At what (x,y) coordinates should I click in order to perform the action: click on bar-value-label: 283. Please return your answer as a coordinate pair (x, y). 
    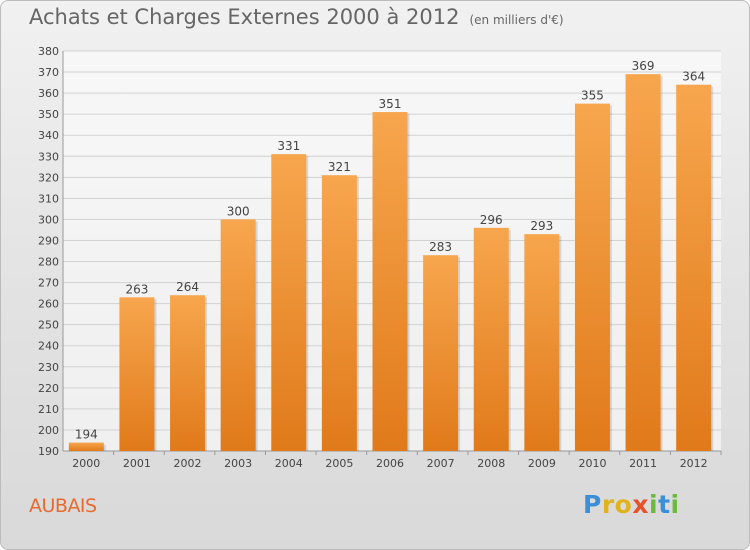
    Looking at the image, I should click on (440, 247).